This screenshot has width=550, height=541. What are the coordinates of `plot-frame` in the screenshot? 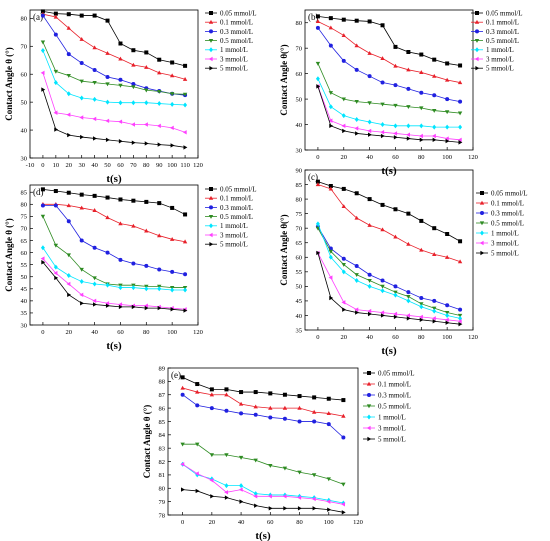 It's located at (389, 80).